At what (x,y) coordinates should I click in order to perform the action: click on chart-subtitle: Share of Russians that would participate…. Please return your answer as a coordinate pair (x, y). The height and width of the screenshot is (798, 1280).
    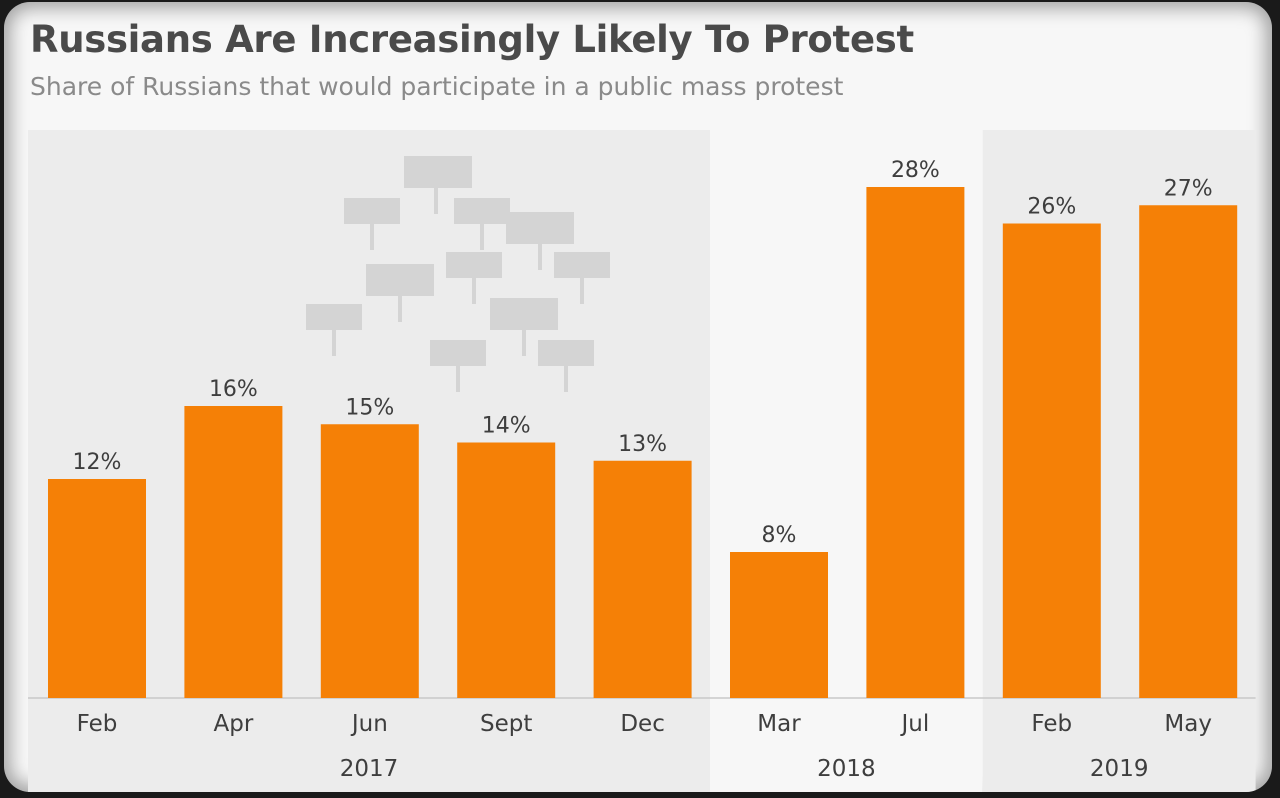
    Looking at the image, I should click on (437, 86).